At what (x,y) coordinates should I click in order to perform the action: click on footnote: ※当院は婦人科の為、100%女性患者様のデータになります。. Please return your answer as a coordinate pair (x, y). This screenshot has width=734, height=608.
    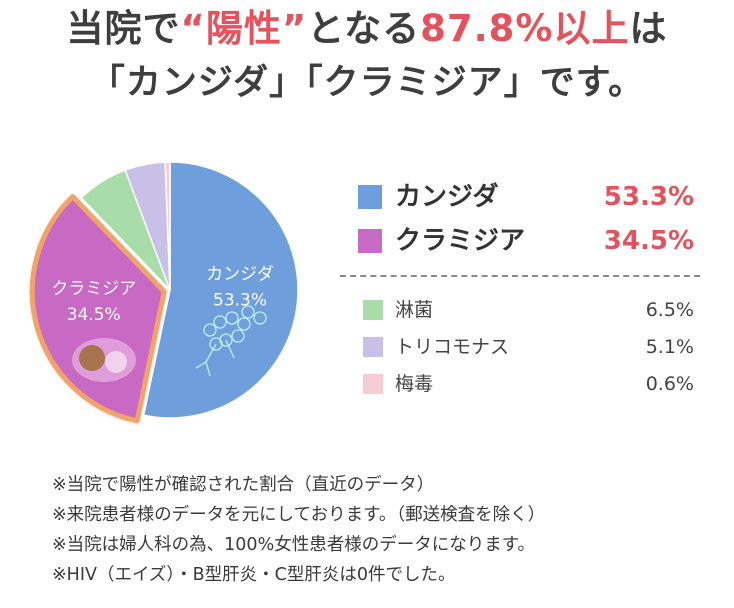
    Looking at the image, I should click on (293, 545).